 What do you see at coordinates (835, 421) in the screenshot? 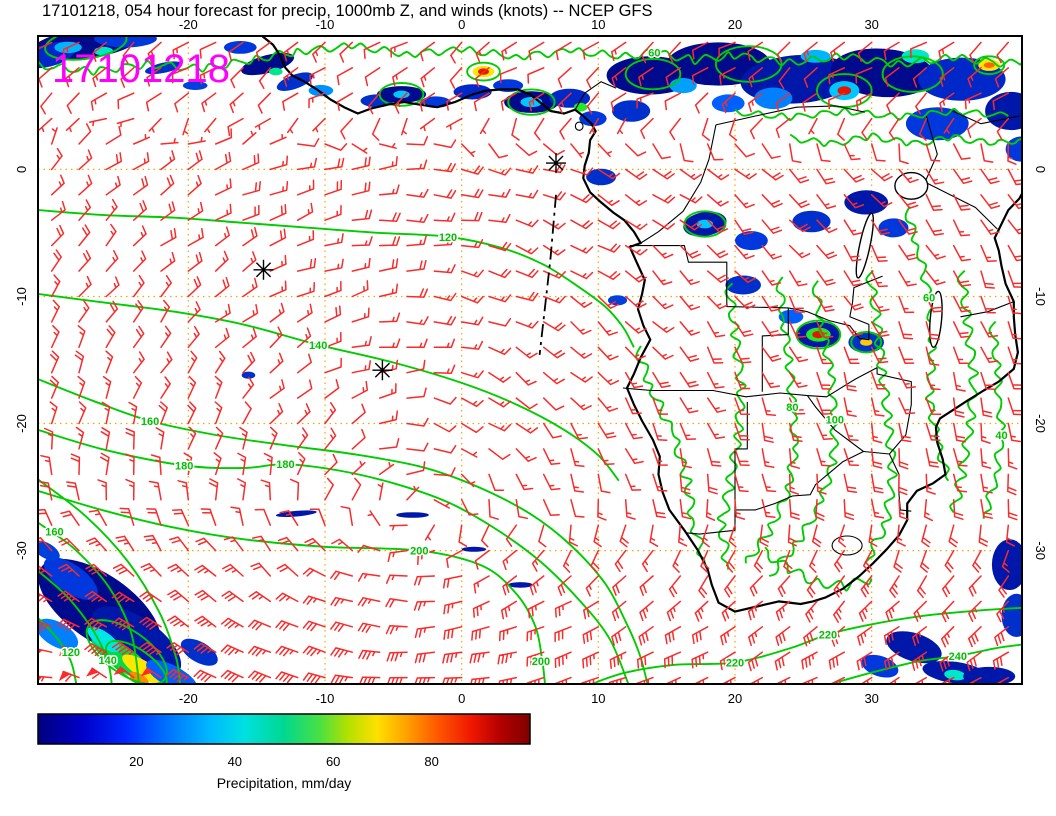
I see `contour-label: 100` at bounding box center [835, 421].